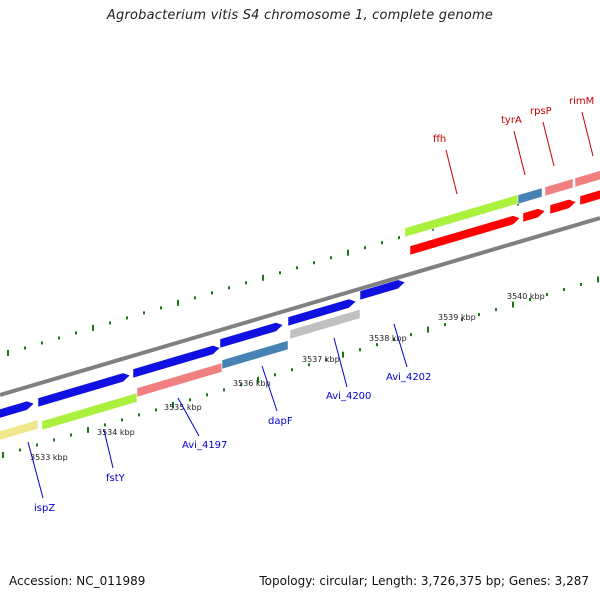 This screenshot has width=600, height=600. Describe the element at coordinates (439, 139) in the screenshot. I see `gene-label: ffh` at that location.